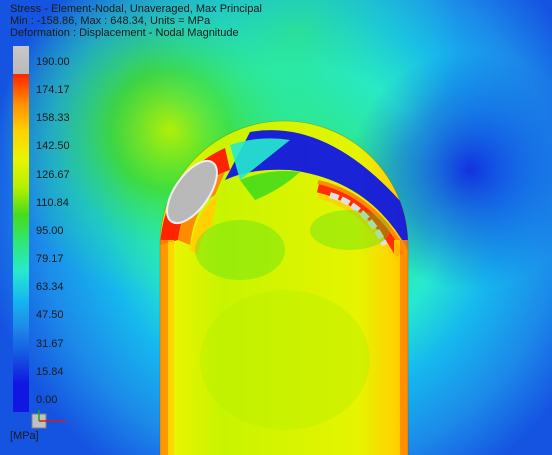 The width and height of the screenshot is (552, 455). Describe the element at coordinates (110, 21) in the screenshot. I see `result-range: Min : -158.86, Max : 648.34, Units = MPa` at that location.